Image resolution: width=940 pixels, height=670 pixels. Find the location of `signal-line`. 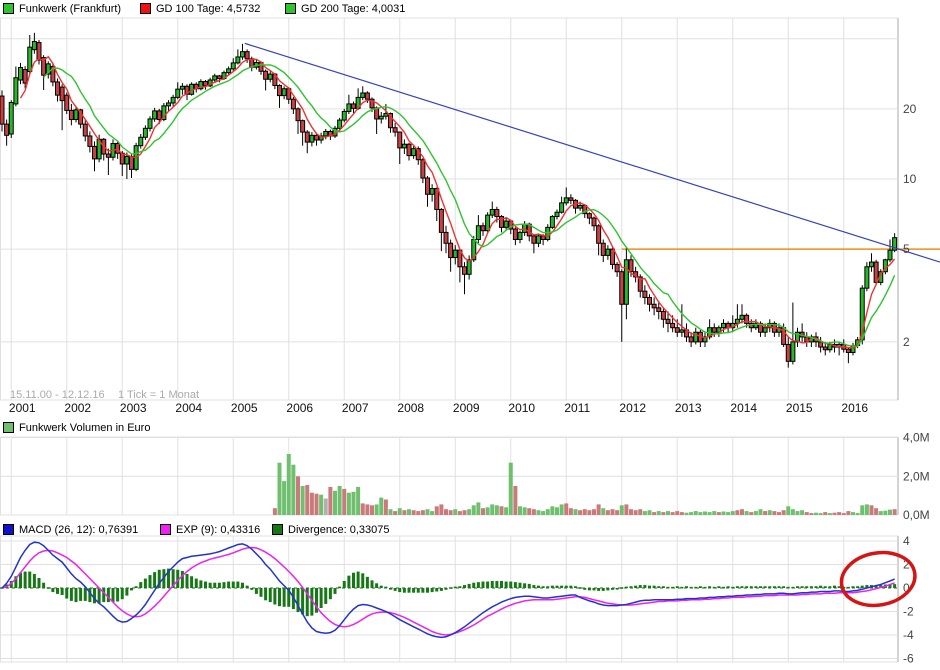

signal-line is located at coordinates (448, 591).